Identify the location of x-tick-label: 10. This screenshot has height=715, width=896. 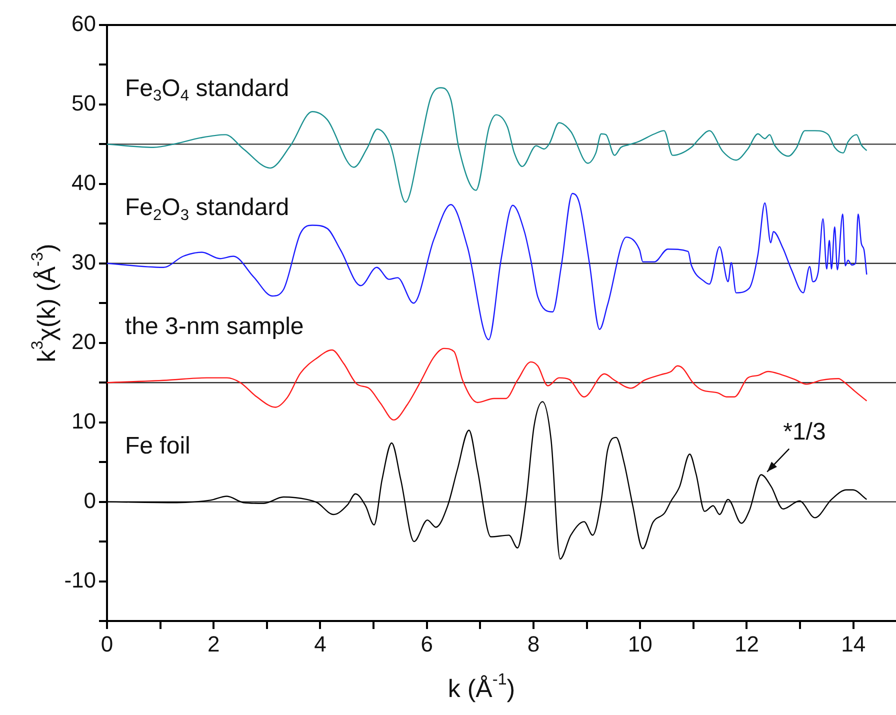
(640, 643).